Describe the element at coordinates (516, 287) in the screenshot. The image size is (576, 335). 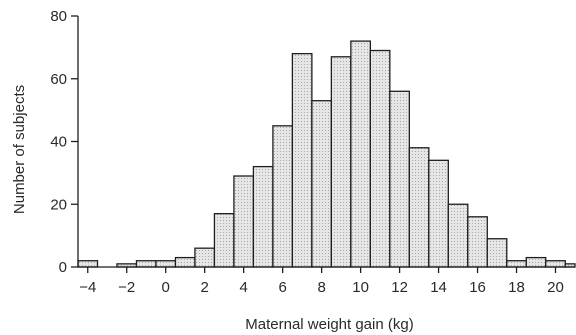
I see `x-tick-label: 18` at that location.